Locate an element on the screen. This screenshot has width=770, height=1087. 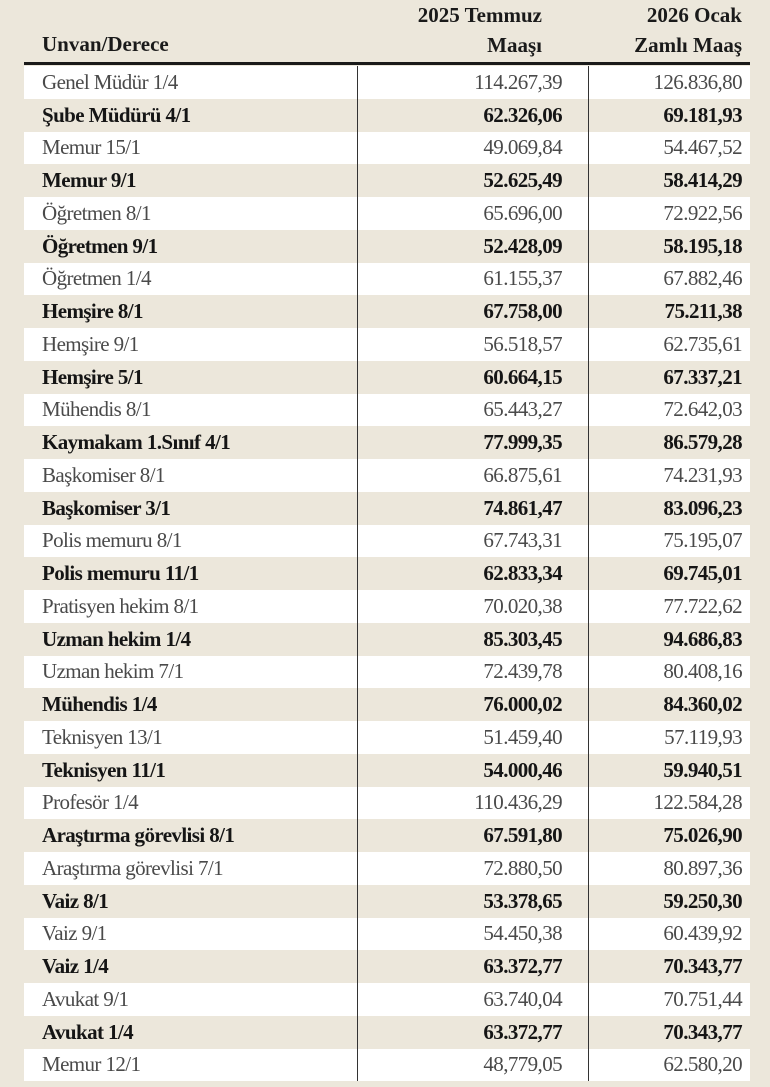
column-header-title: Unvan/Derece is located at coordinates (105, 44).